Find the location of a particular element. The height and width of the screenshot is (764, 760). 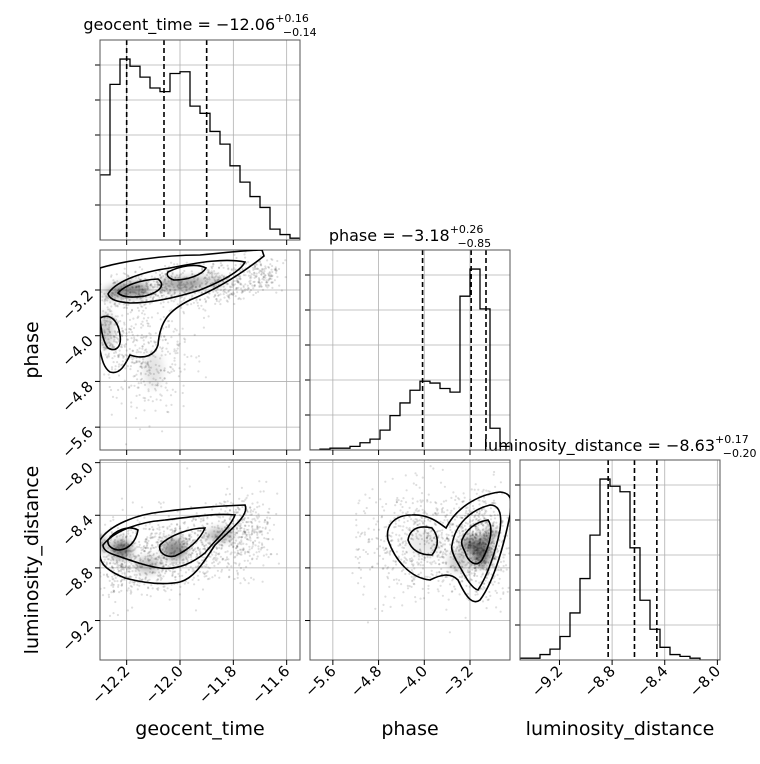

title-geocent-time: geocent_time = −12.06+0.16 −0.14 is located at coordinates (199, 25).